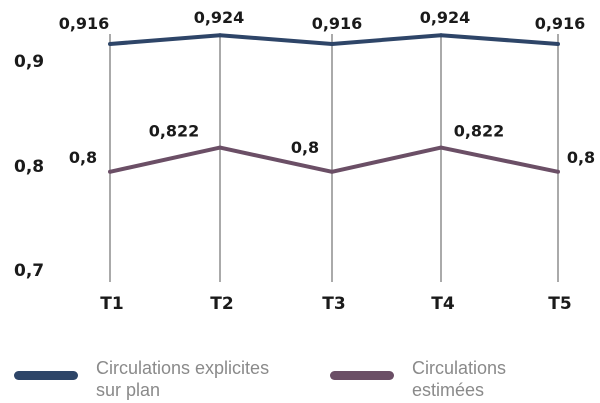 The height and width of the screenshot is (403, 600). What do you see at coordinates (29, 271) in the screenshot?
I see `y-tick-label: 0,7` at bounding box center [29, 271].